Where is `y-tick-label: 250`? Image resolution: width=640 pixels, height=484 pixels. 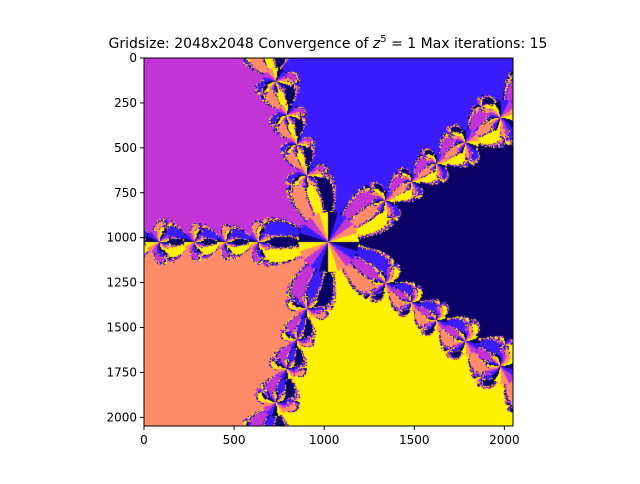
y-tick-label: 250 is located at coordinates (125, 103).